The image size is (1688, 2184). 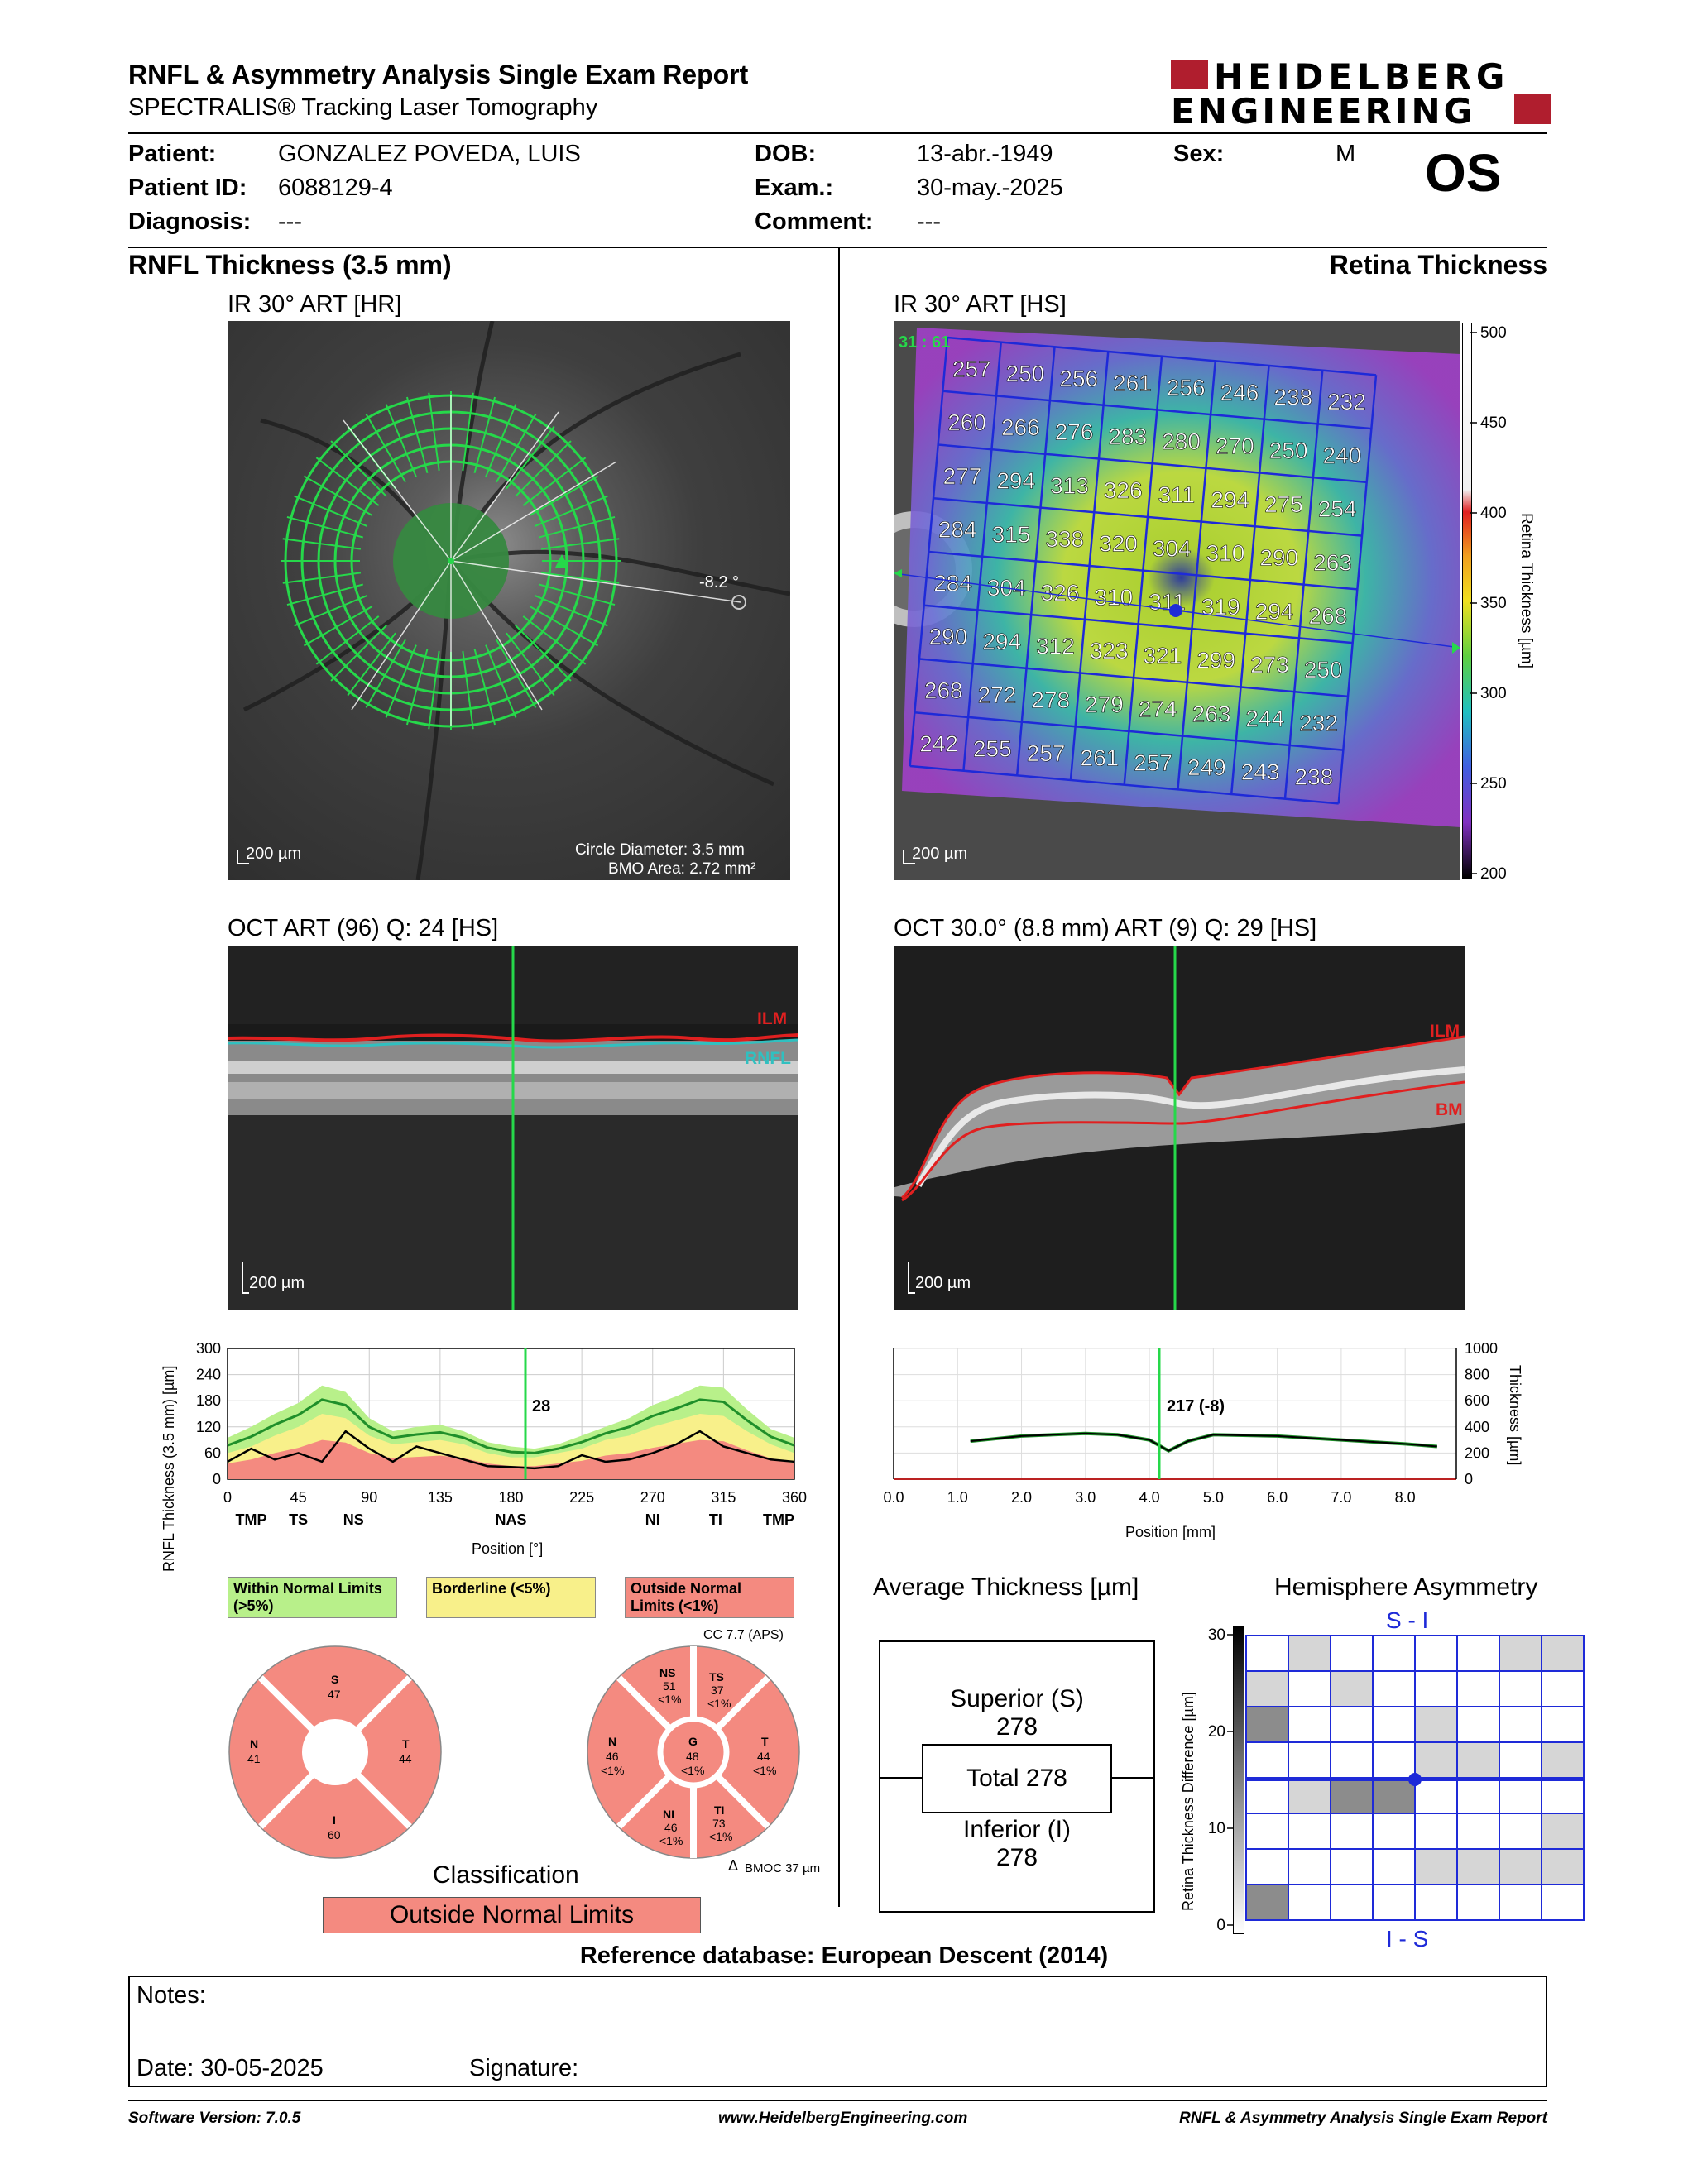 I want to click on retina-grid-cell: 268, so click(x=1328, y=616).